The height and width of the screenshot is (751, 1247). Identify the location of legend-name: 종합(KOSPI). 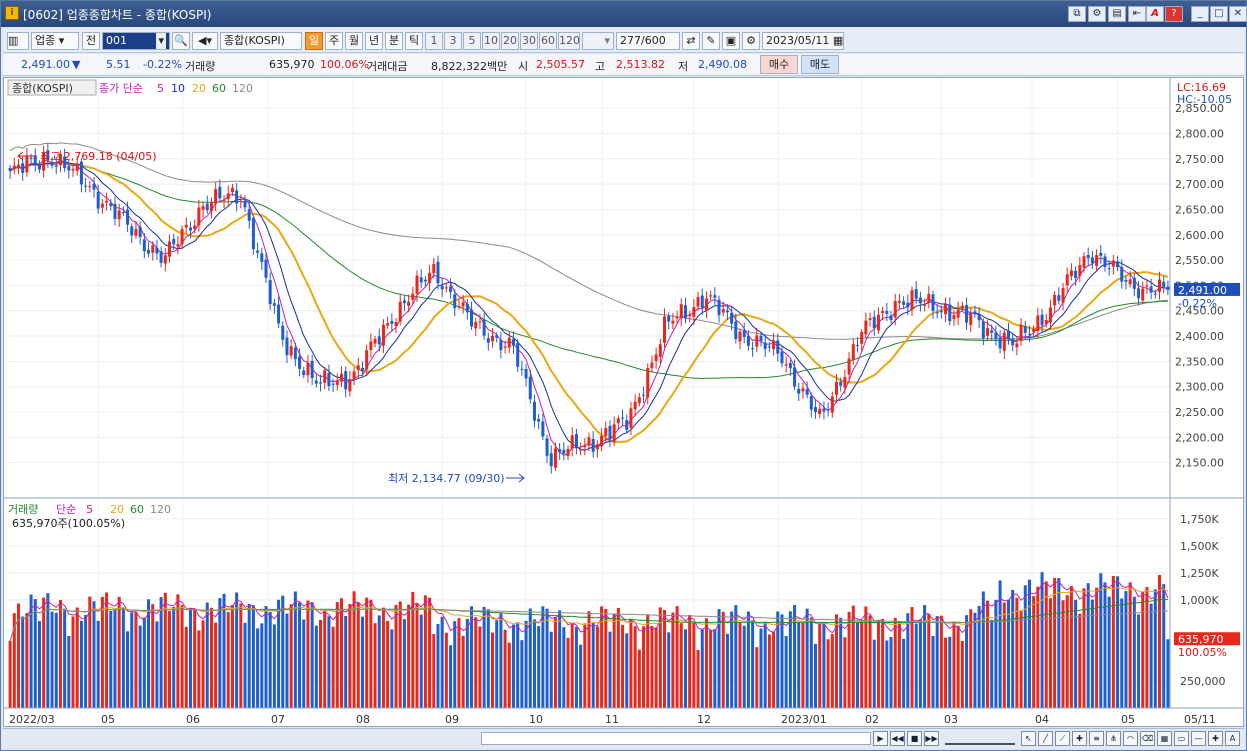
(42, 88).